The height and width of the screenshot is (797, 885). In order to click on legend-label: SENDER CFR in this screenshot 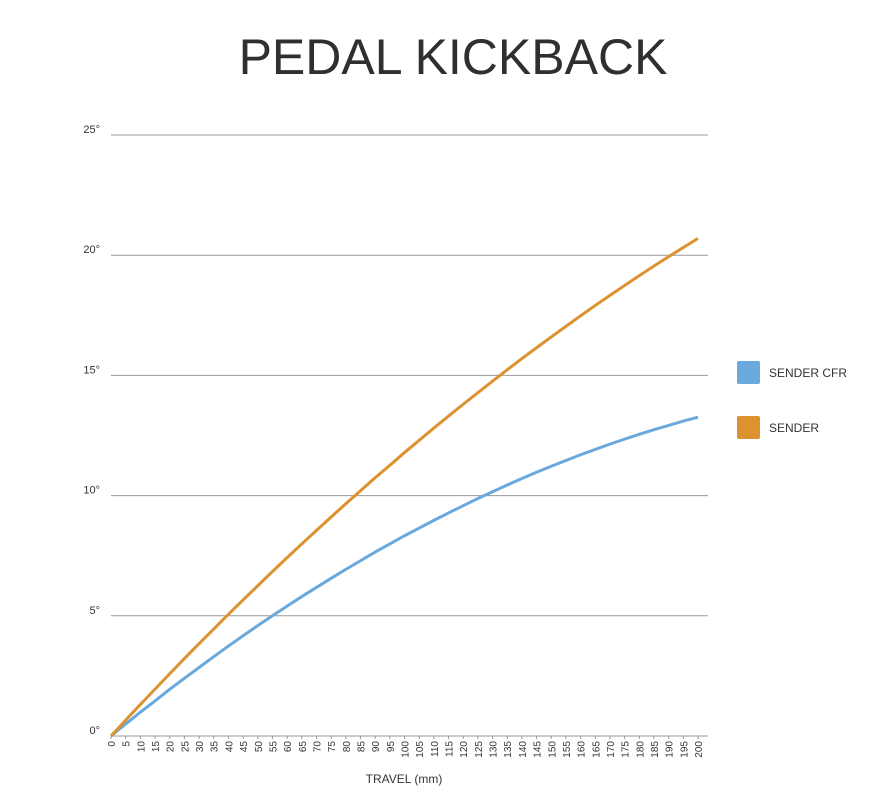, I will do `click(808, 373)`.